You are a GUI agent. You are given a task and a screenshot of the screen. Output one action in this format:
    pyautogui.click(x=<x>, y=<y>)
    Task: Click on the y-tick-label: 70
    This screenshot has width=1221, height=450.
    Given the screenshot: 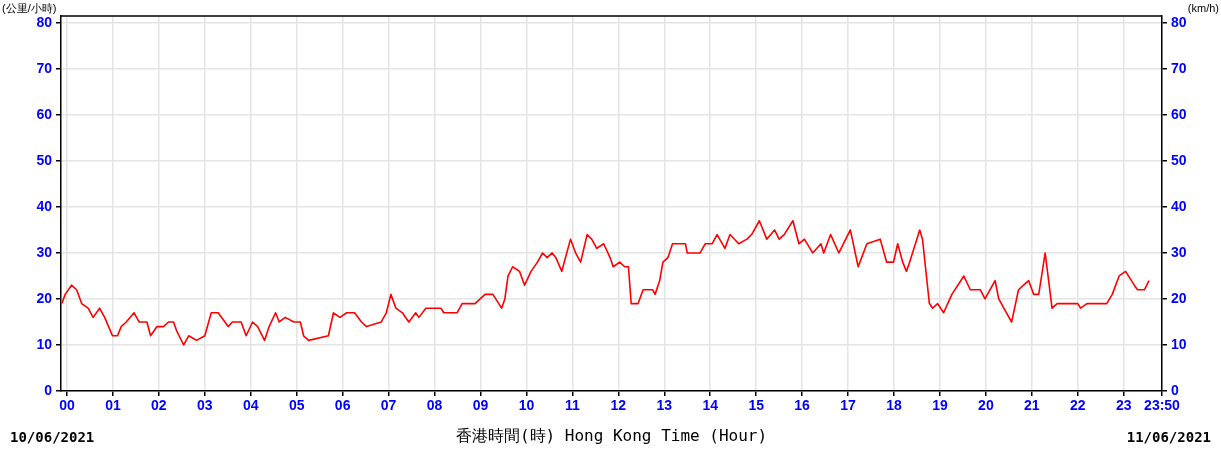 What is the action you would take?
    pyautogui.click(x=44, y=67)
    